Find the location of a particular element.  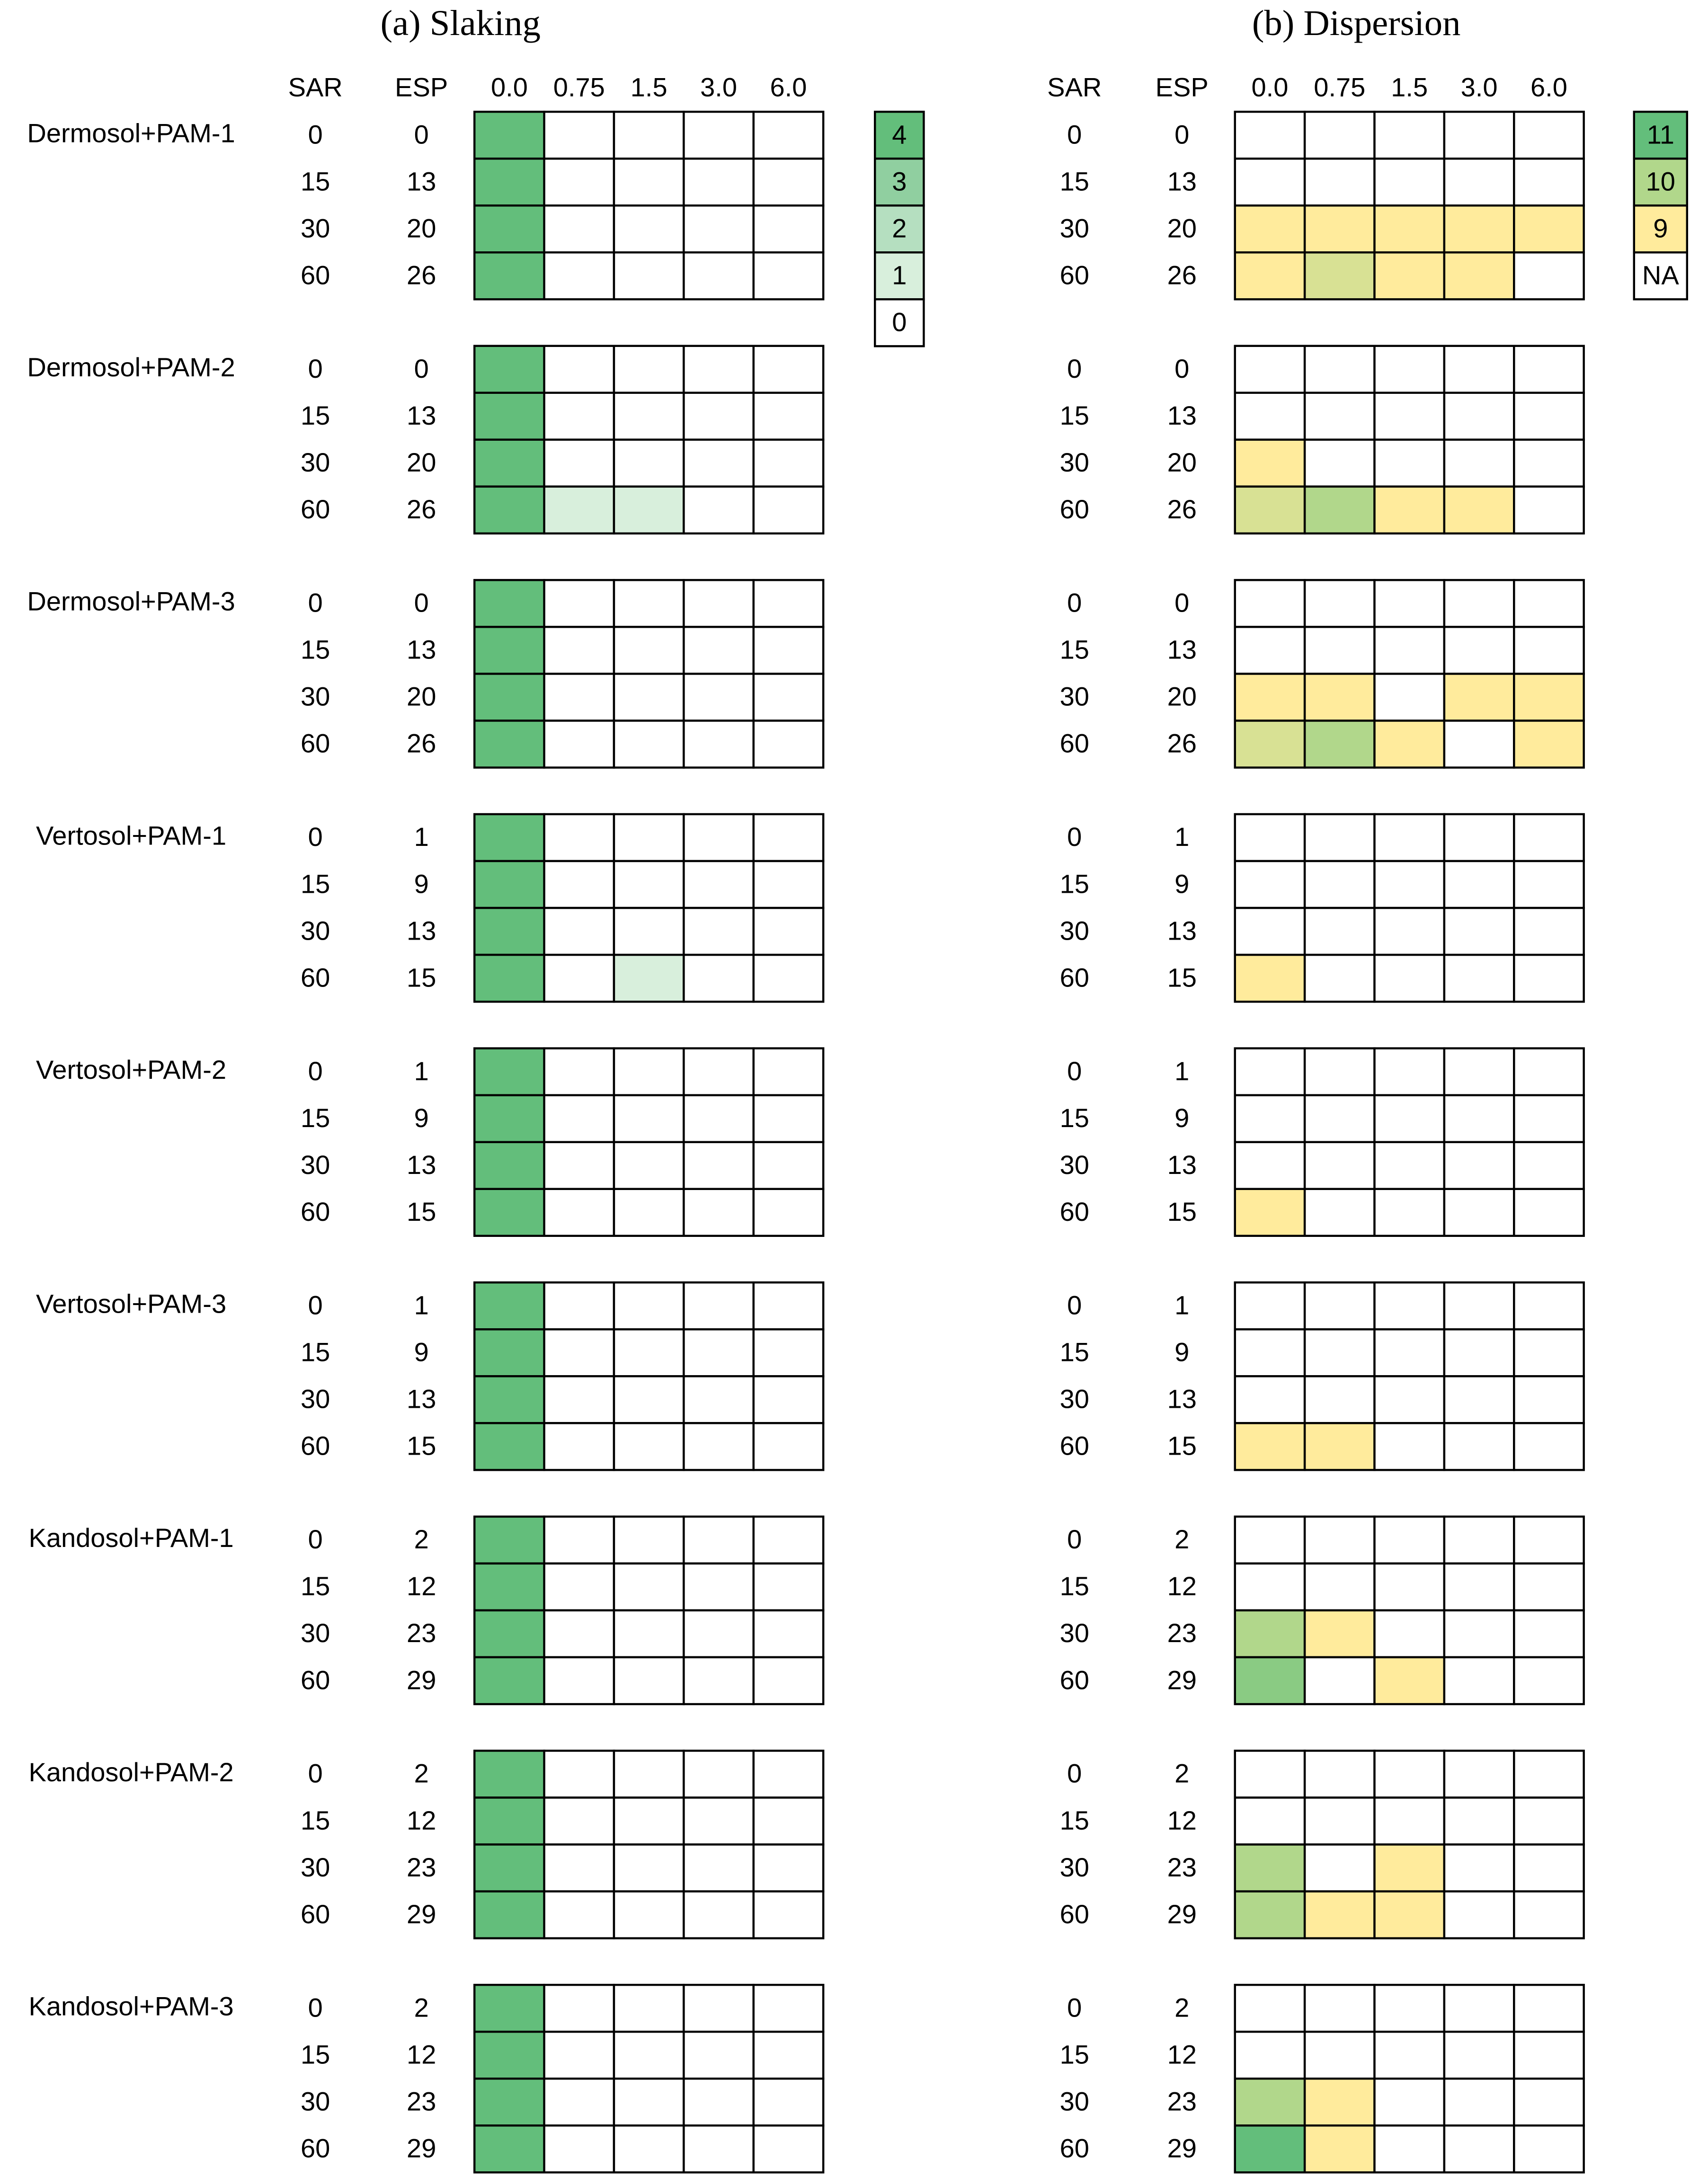

esp-label: 1 is located at coordinates (422, 837).